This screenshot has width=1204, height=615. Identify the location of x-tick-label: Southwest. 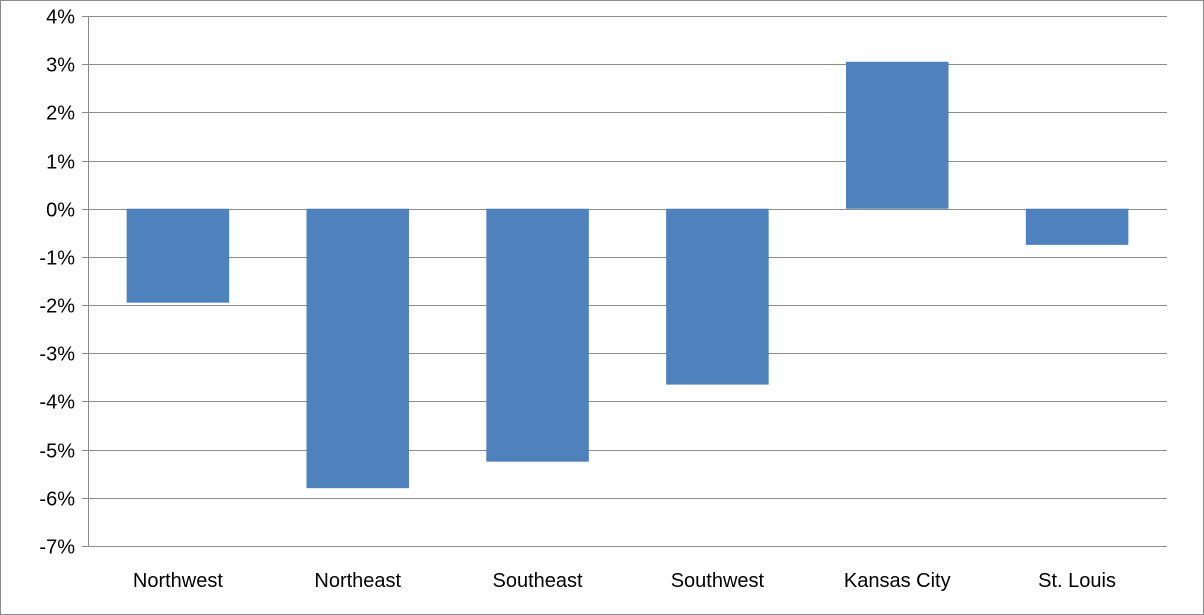
(718, 581).